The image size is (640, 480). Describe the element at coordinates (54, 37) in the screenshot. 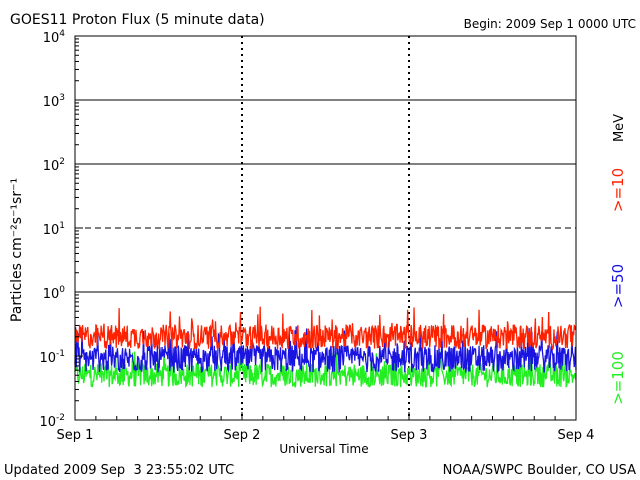

I see `y-tick-label: 10⁴` at that location.